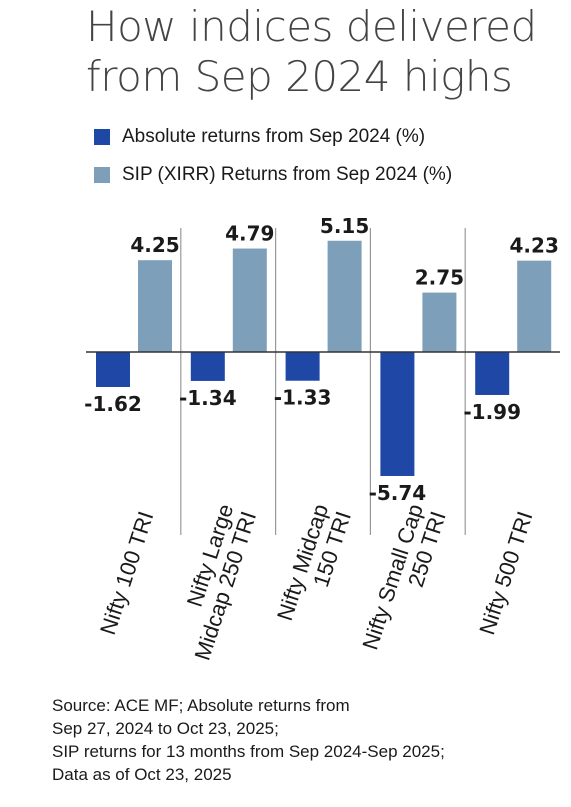 This screenshot has width=571, height=807. Describe the element at coordinates (165, 728) in the screenshot. I see `source-line-2: Sep 27, 2024 to Oct 23, 2025;` at that location.